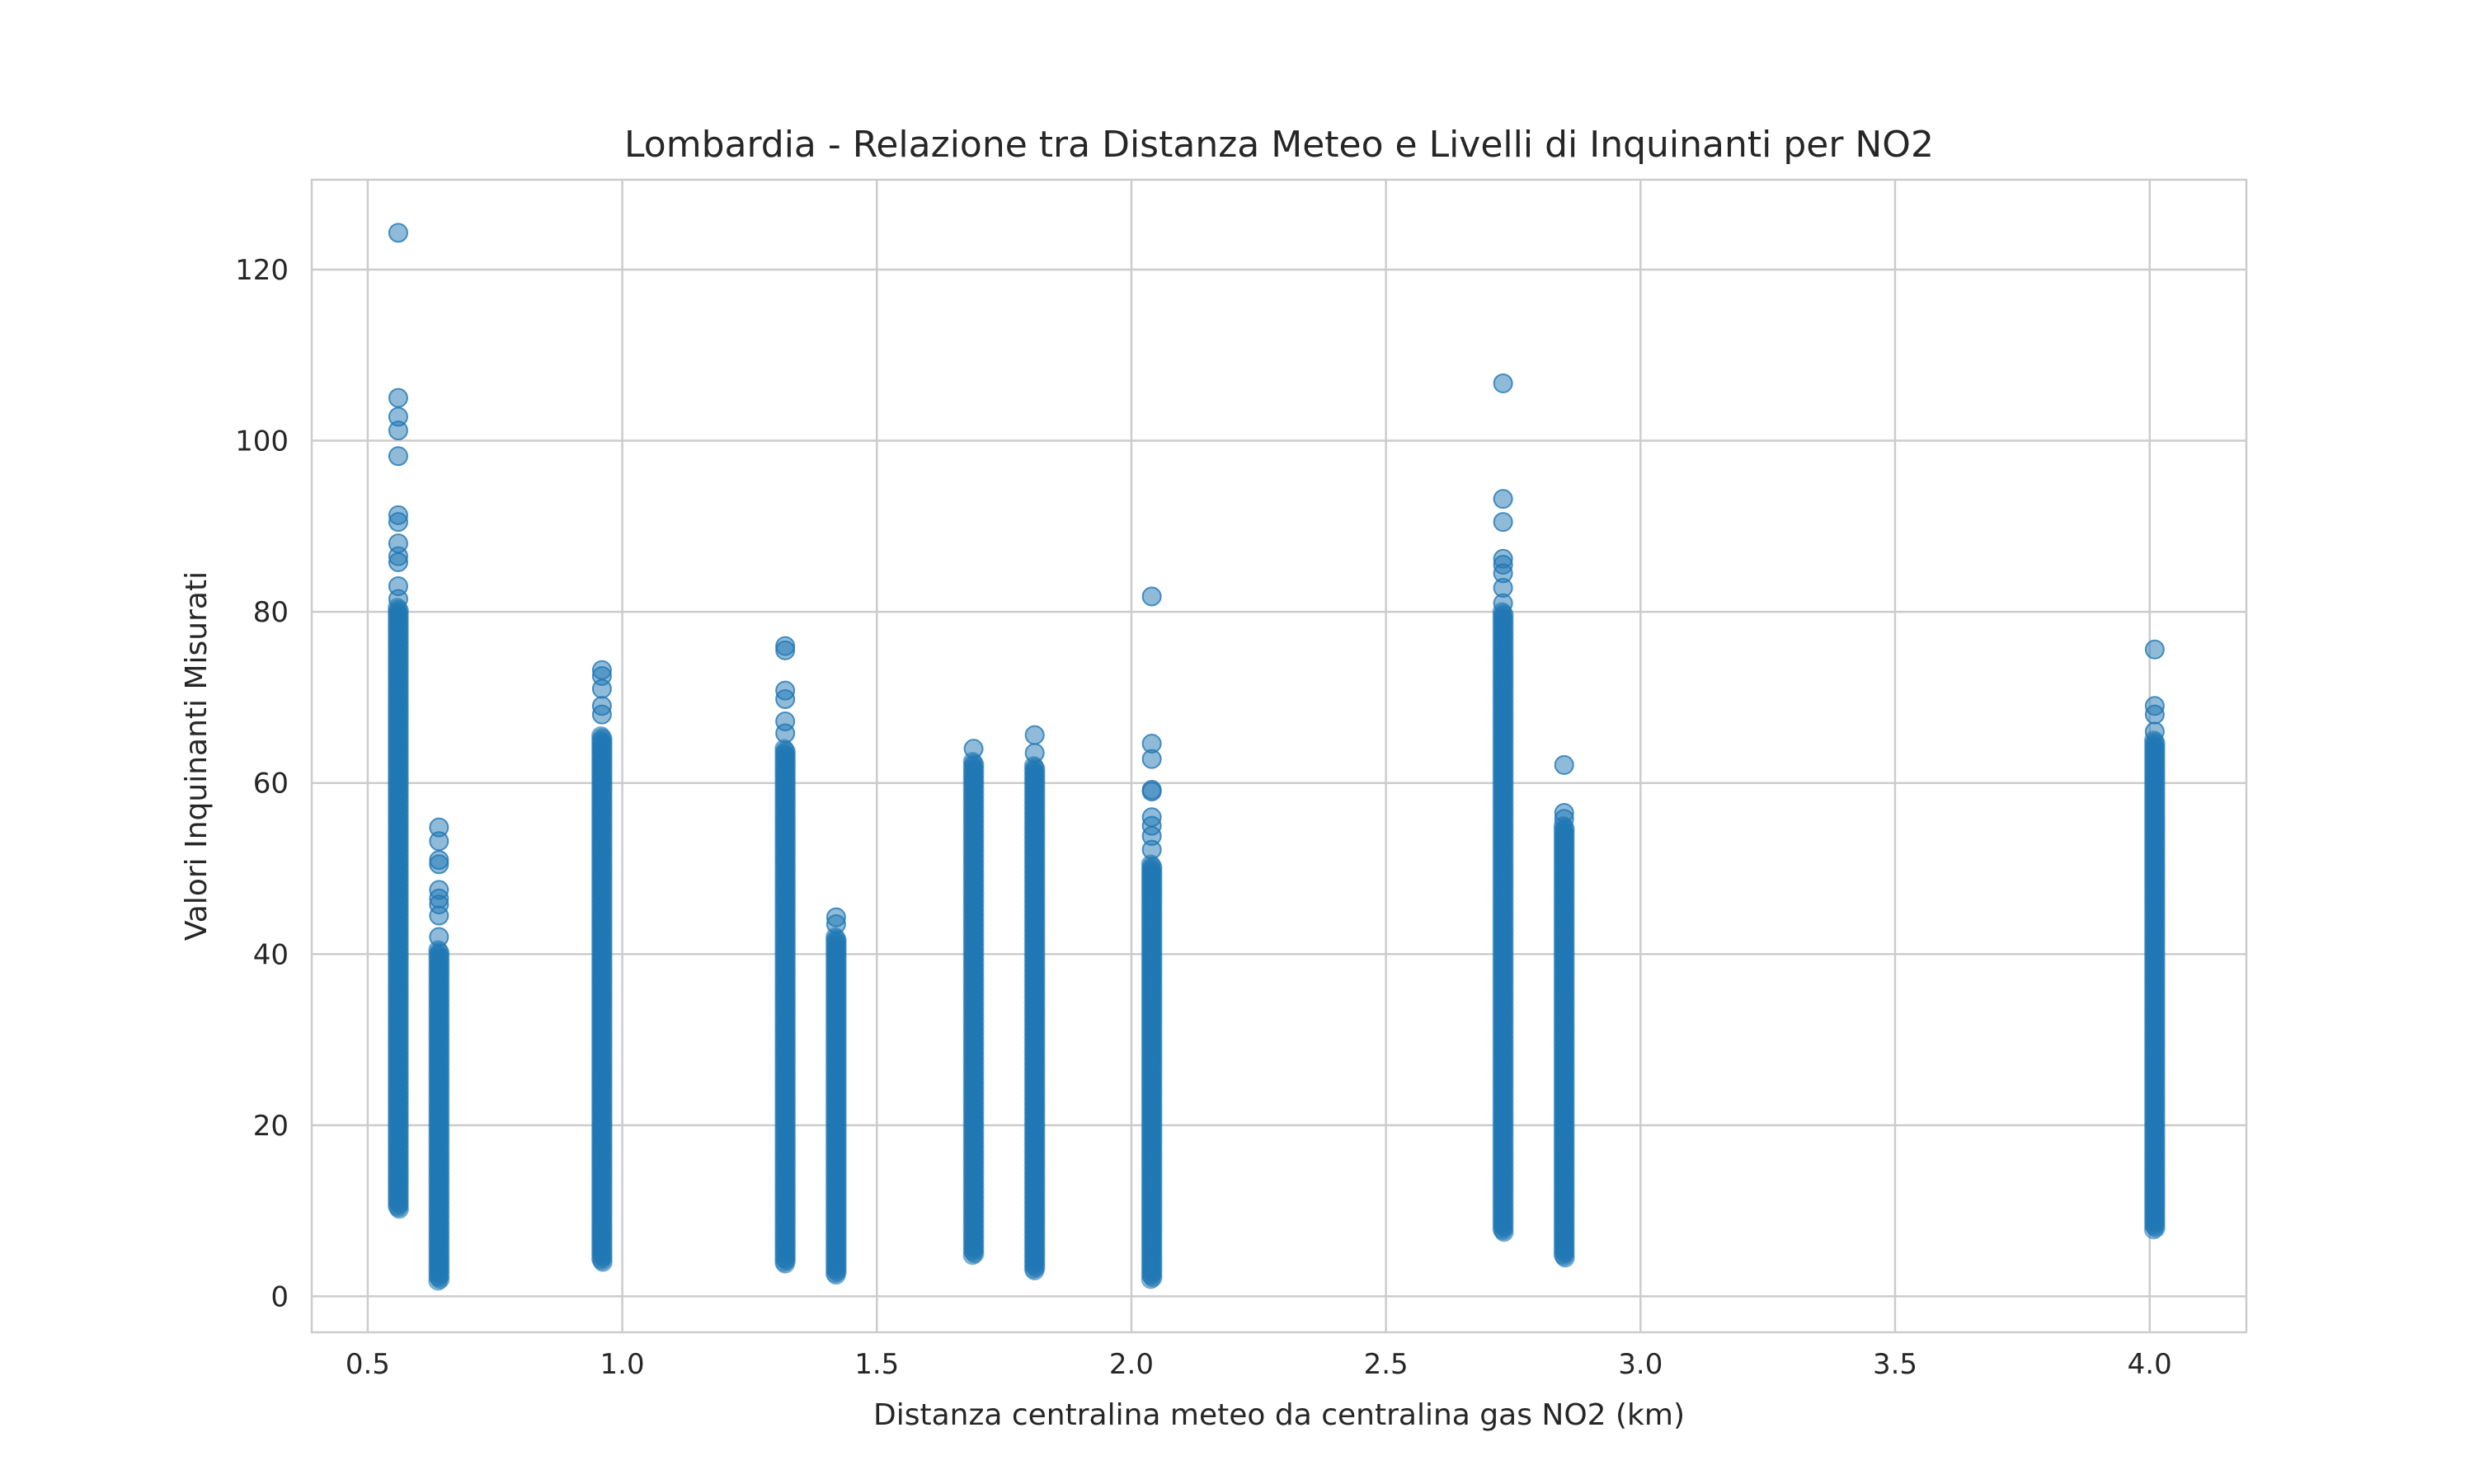  I want to click on x-tick-label: 0.5, so click(368, 1364).